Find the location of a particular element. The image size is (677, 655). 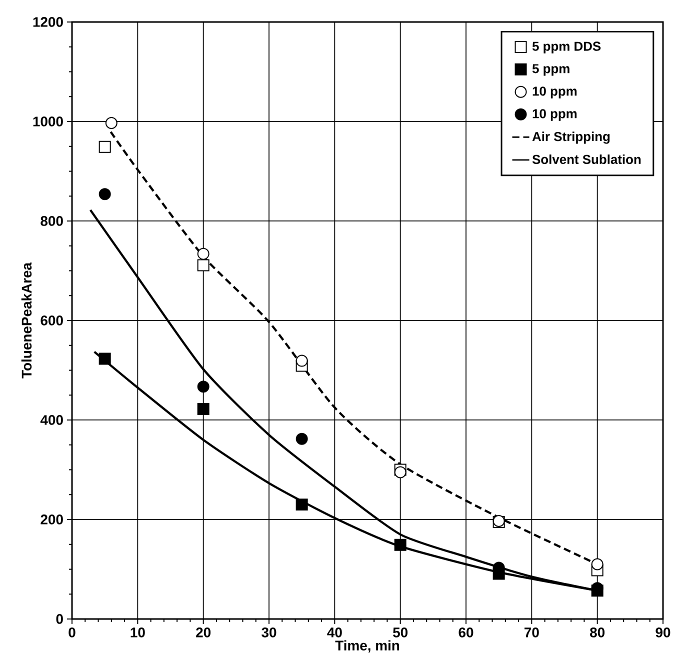

y-tick-label: 800 is located at coordinates (51, 221).